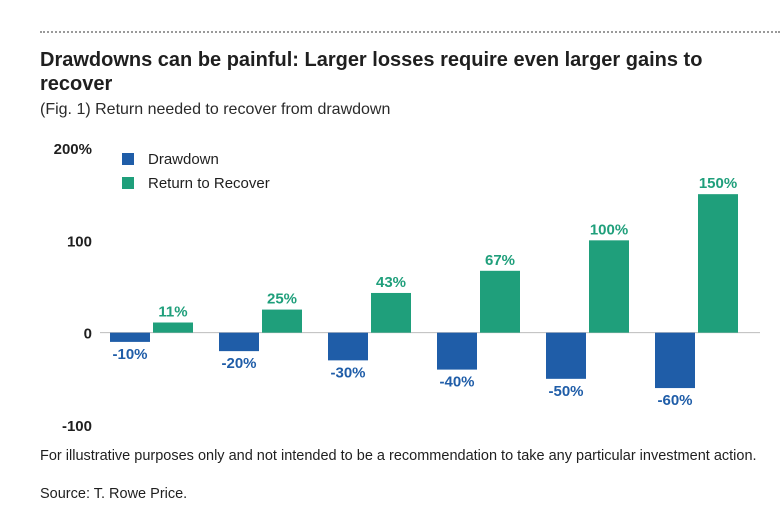 The width and height of the screenshot is (784, 509). I want to click on data-label: 67%, so click(500, 260).